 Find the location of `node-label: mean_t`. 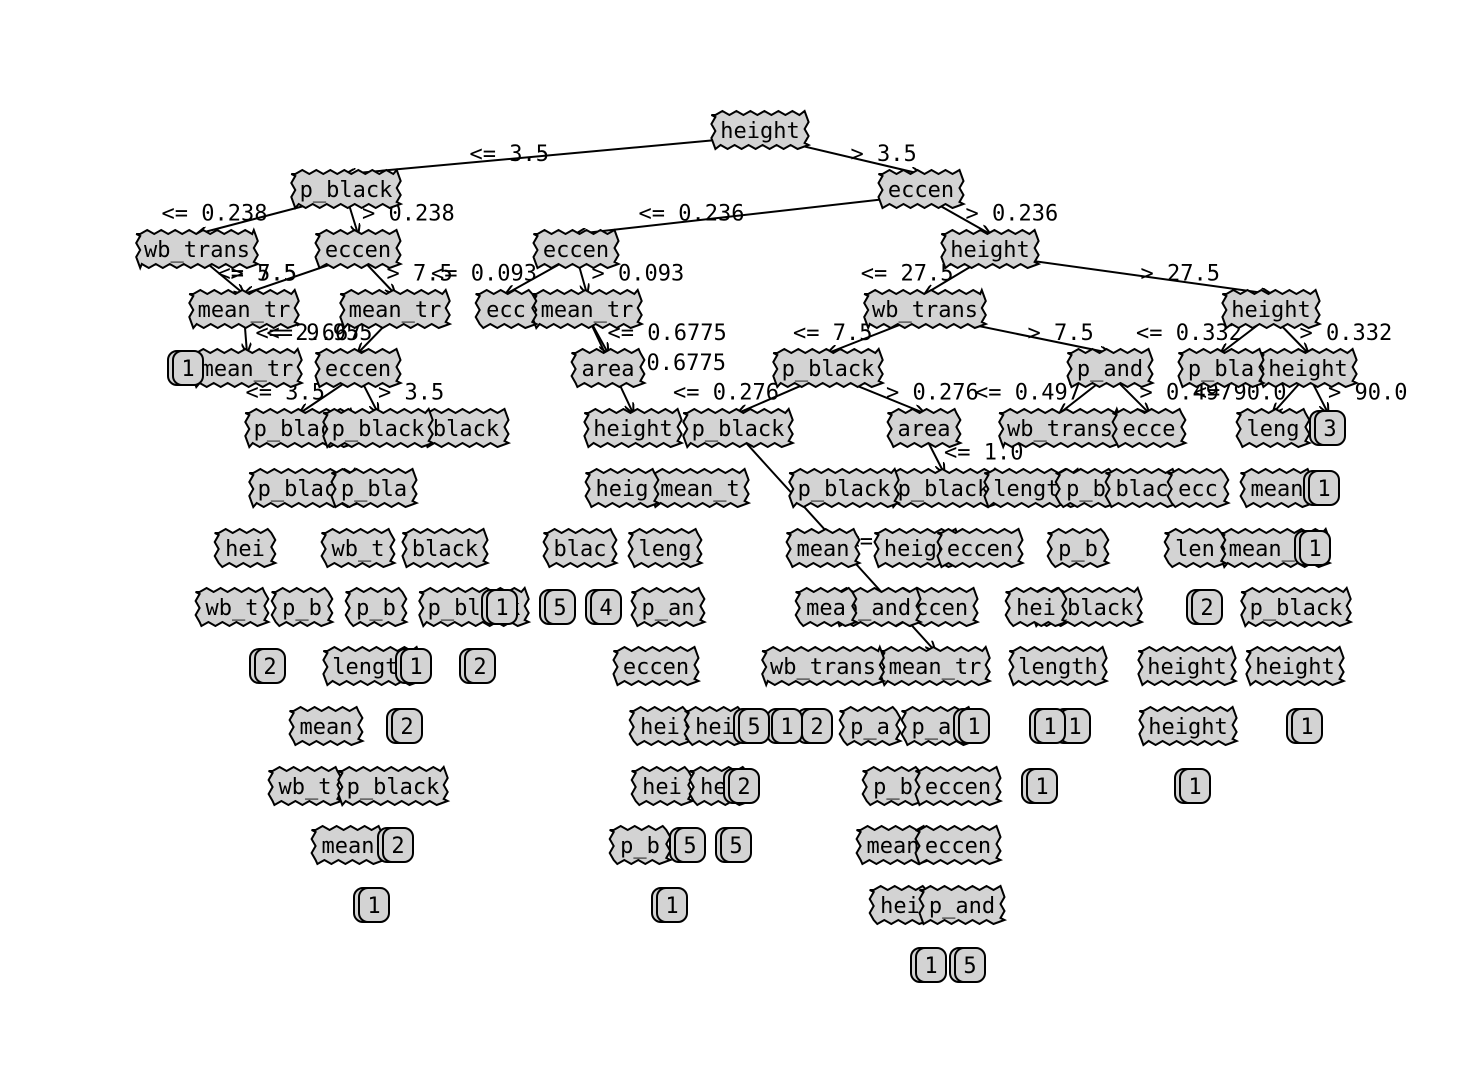

node-label: mean_t is located at coordinates (699, 489).